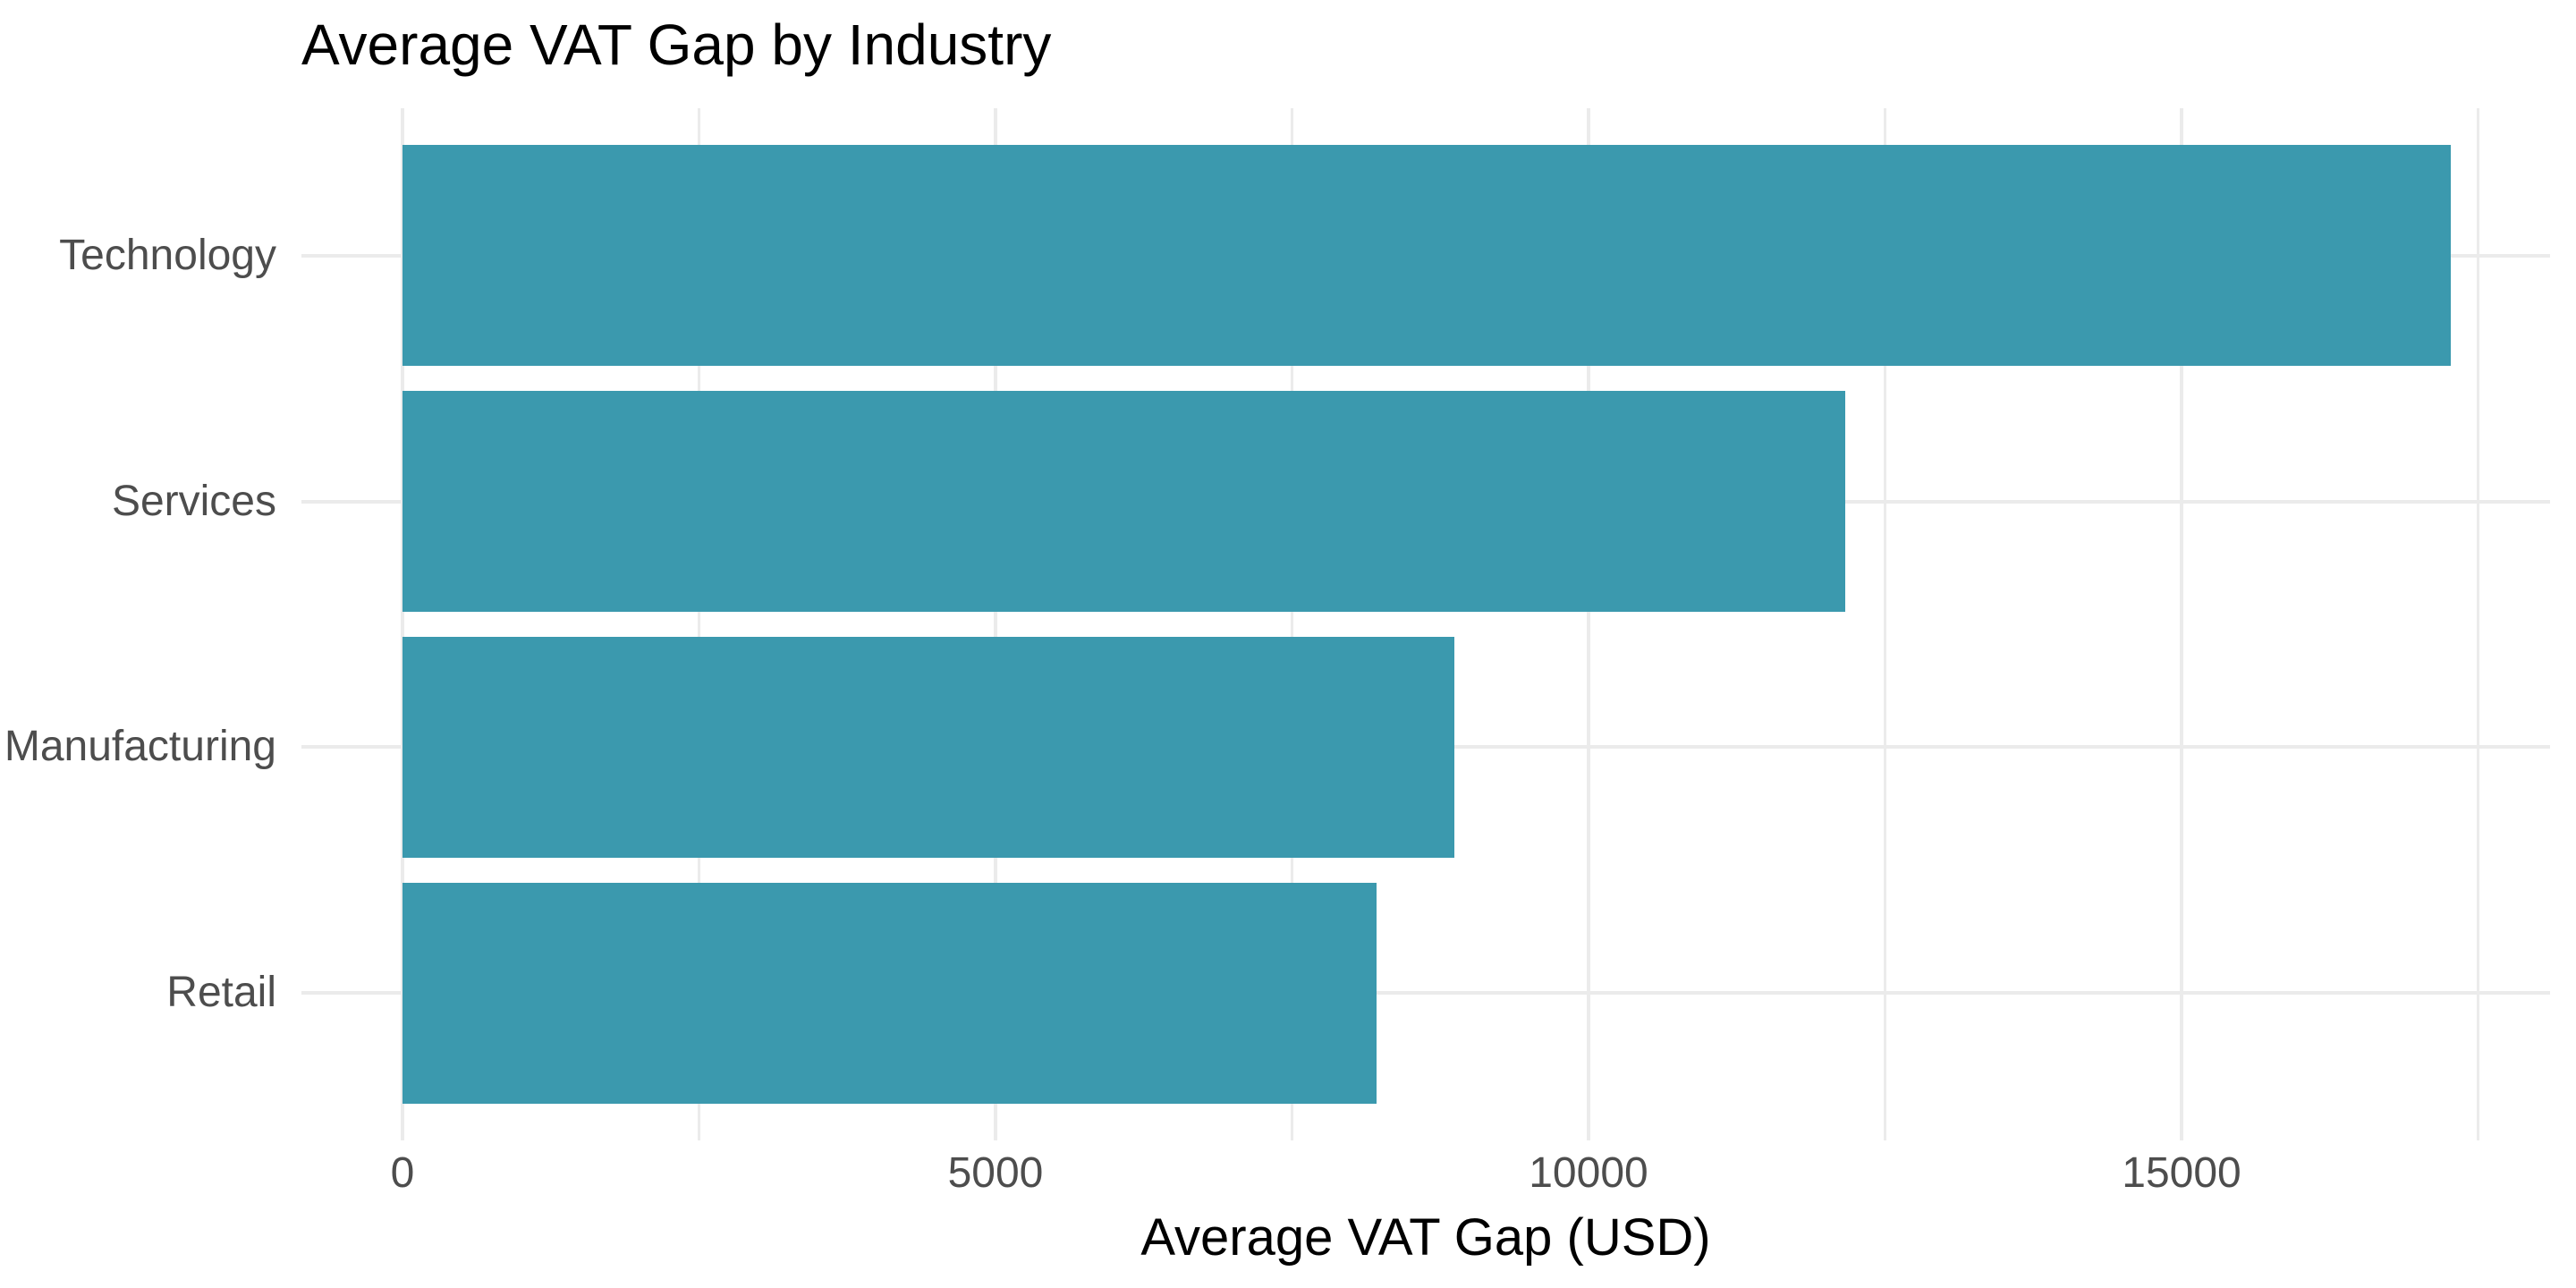 The height and width of the screenshot is (1288, 2576). Describe the element at coordinates (1426, 256) in the screenshot. I see `bar-technology` at that location.